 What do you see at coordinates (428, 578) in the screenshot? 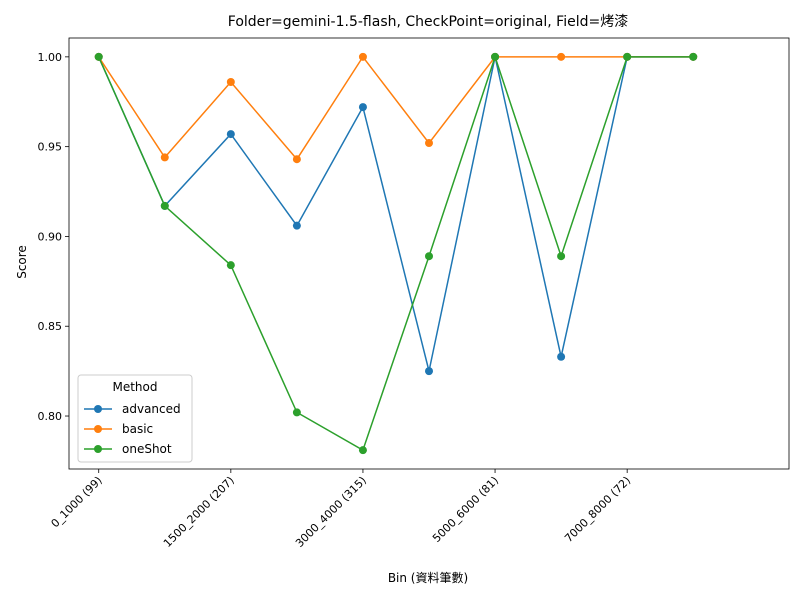
I see `x-axis-title: Bin (資料筆數)` at bounding box center [428, 578].